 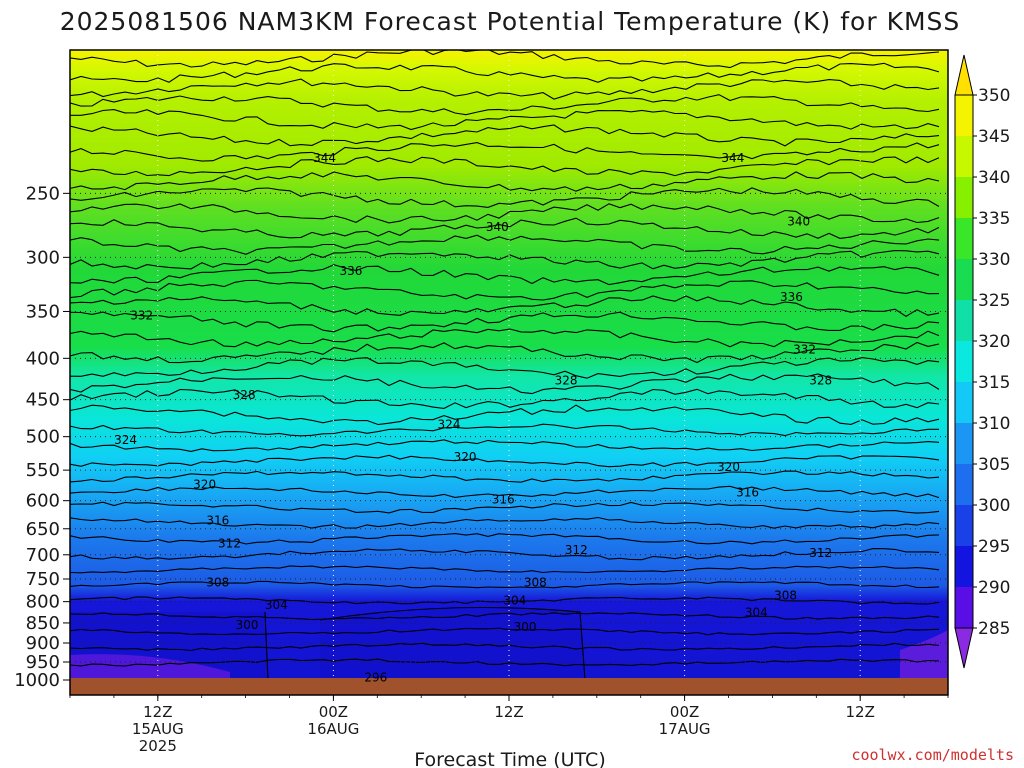 What do you see at coordinates (43, 602) in the screenshot?
I see `pressure-tick-label: 800` at bounding box center [43, 602].